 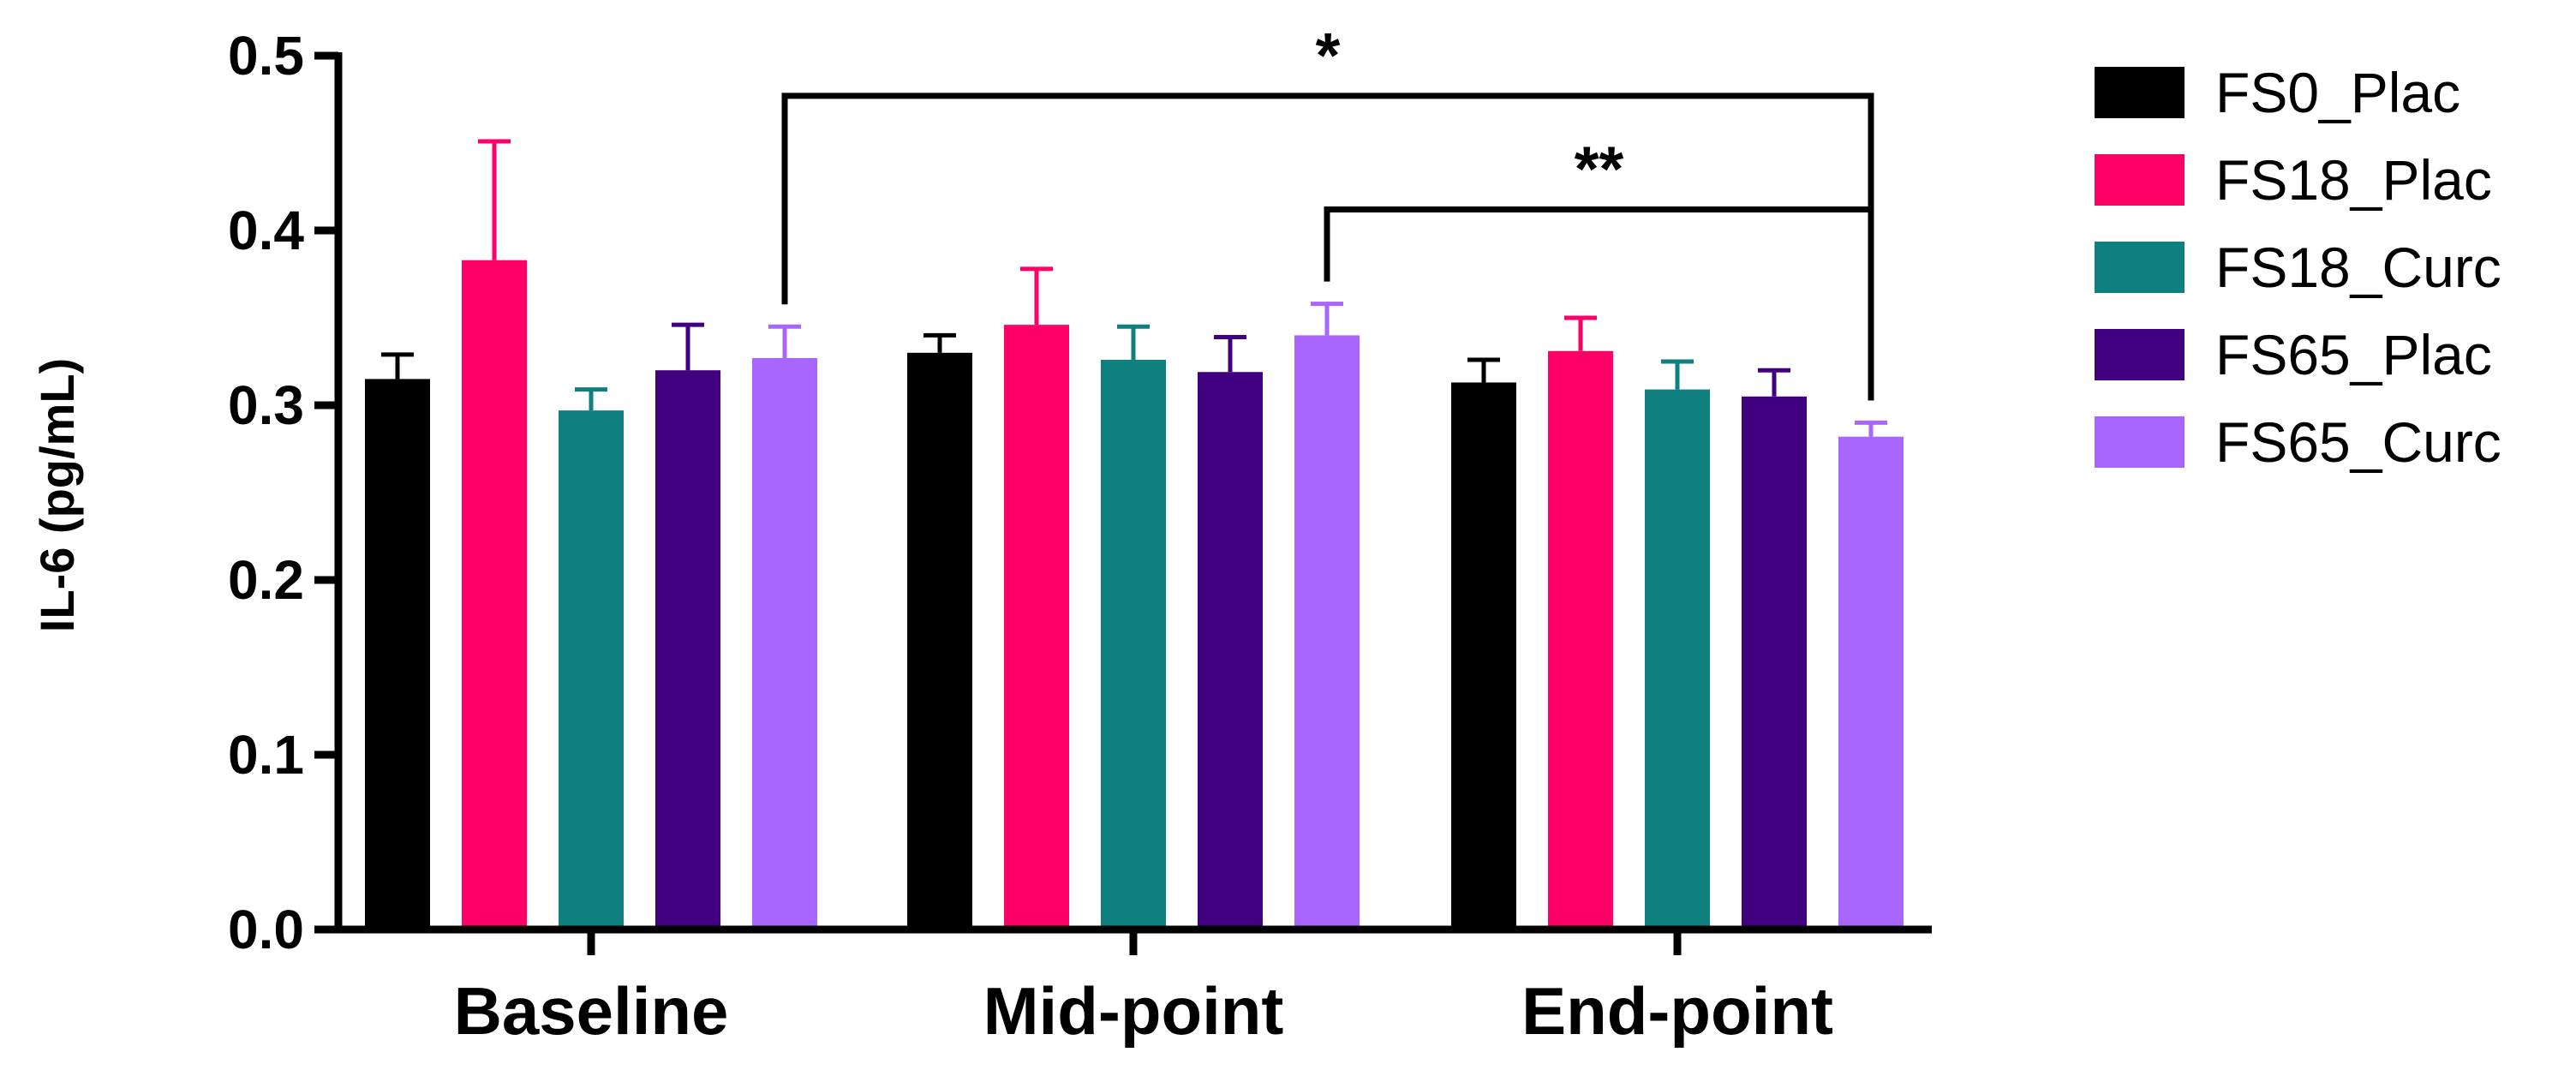 I want to click on error-bar-FS65_Curc-Mid-point, so click(x=1327, y=319).